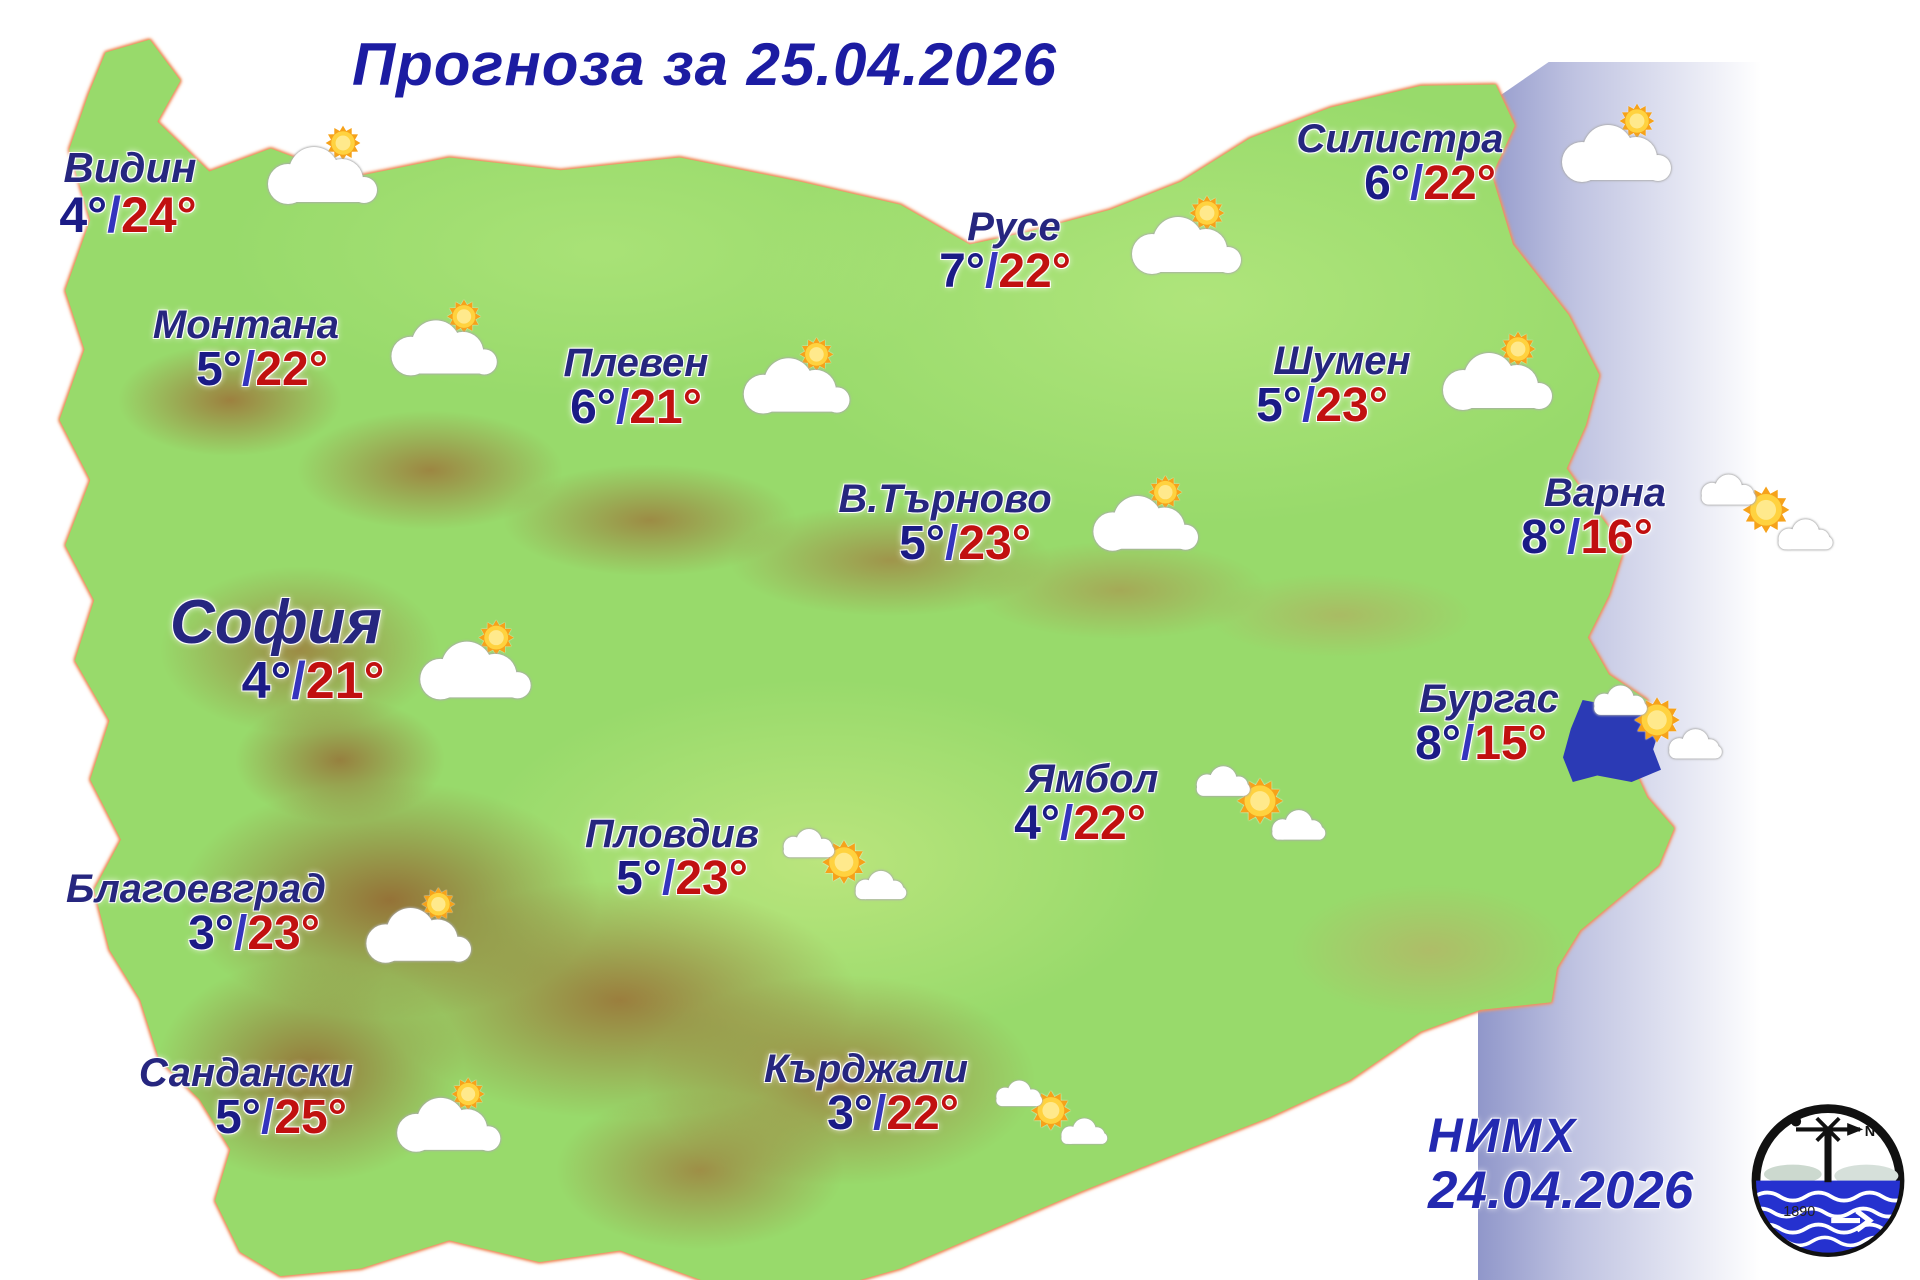  I want to click on city-temperatures: 4°/21°, so click(313, 681).